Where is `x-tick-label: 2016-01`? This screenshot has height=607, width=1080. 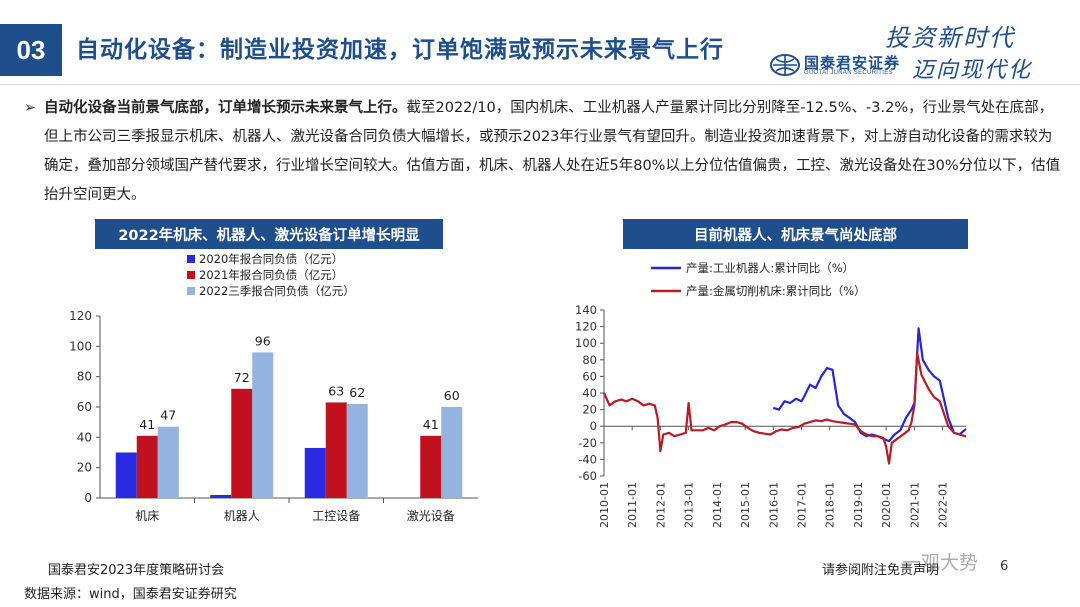
x-tick-label: 2016-01 is located at coordinates (773, 505).